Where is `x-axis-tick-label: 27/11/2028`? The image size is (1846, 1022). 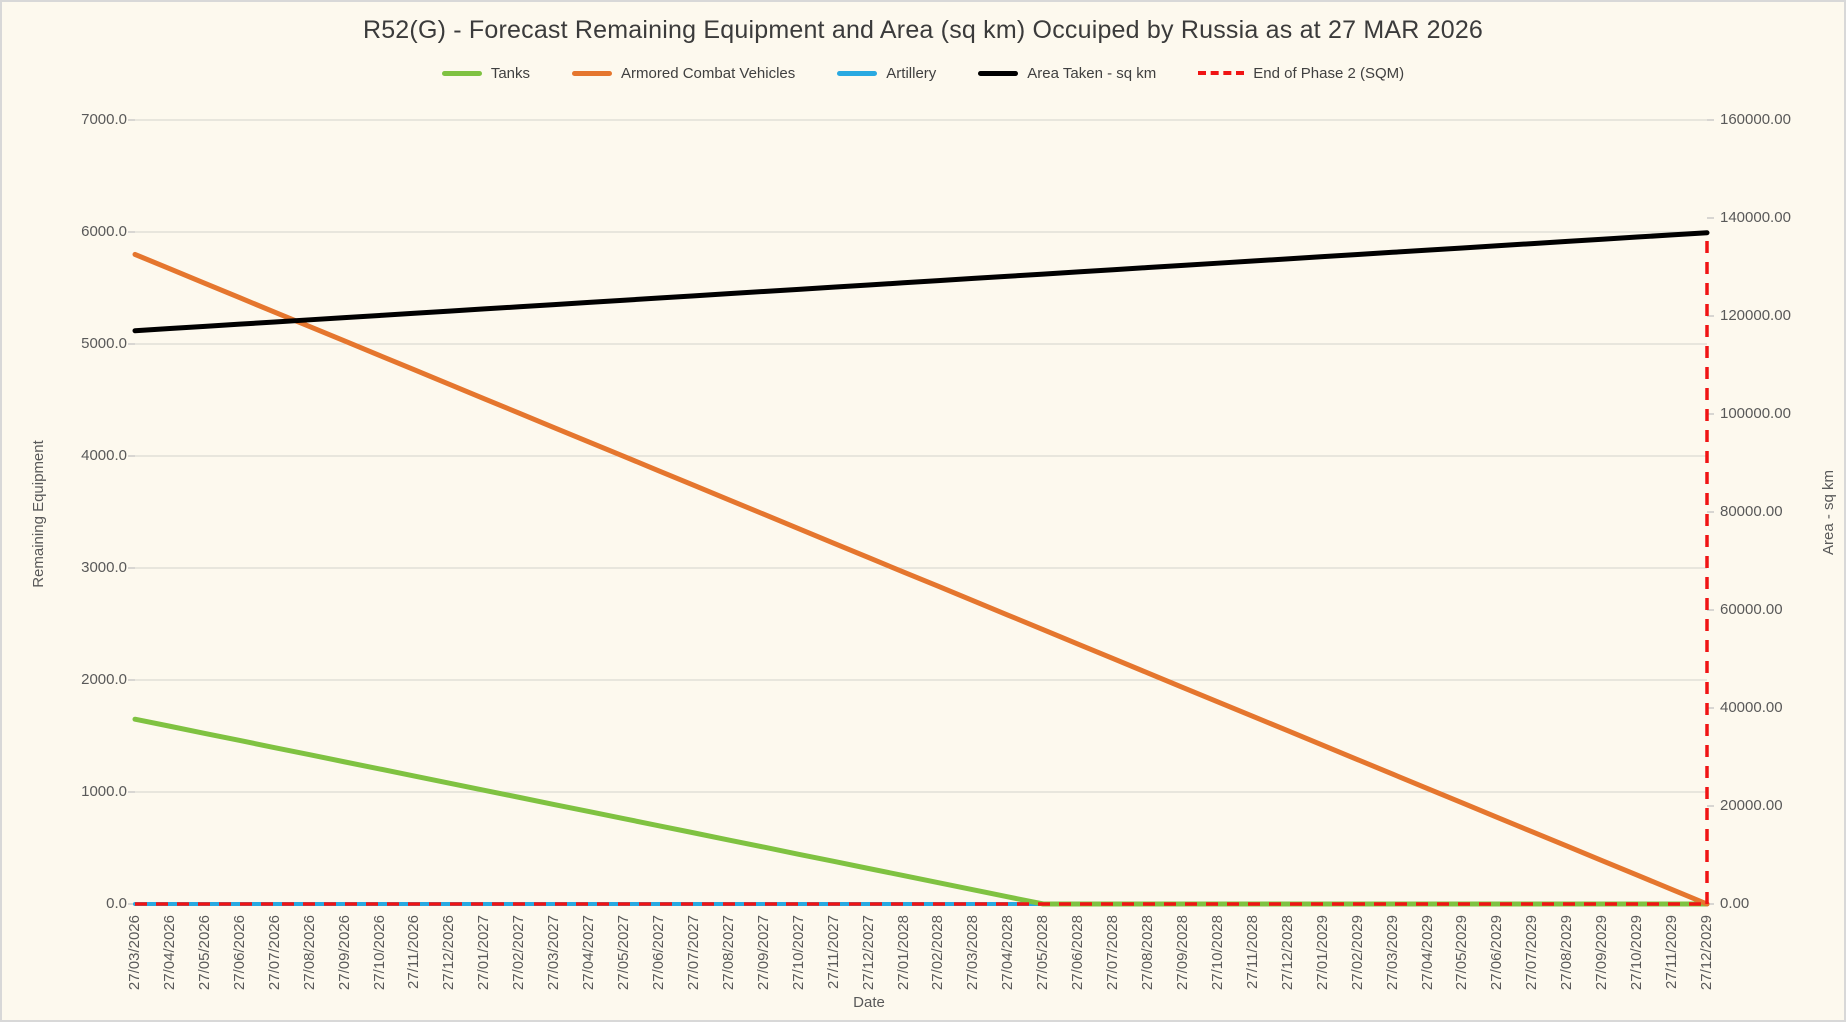 x-axis-tick-label: 27/11/2028 is located at coordinates (1252, 952).